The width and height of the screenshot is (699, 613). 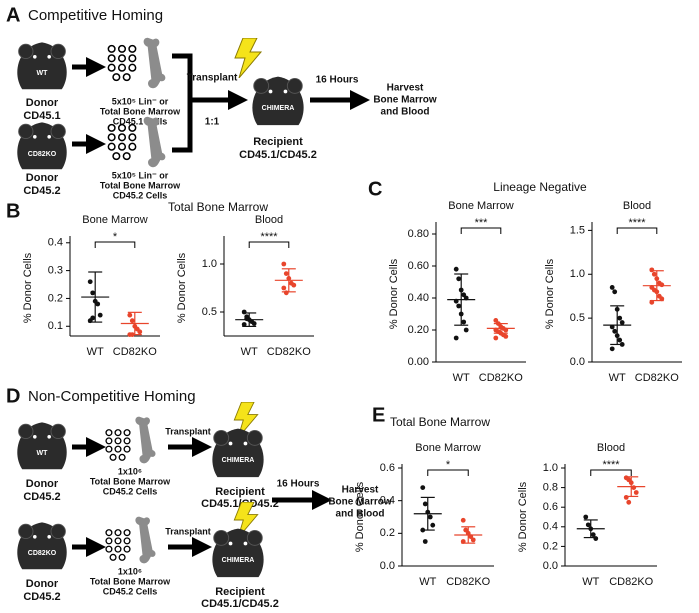 What do you see at coordinates (440, 422) in the screenshot?
I see `panel-title: Total Bone Marrow` at bounding box center [440, 422].